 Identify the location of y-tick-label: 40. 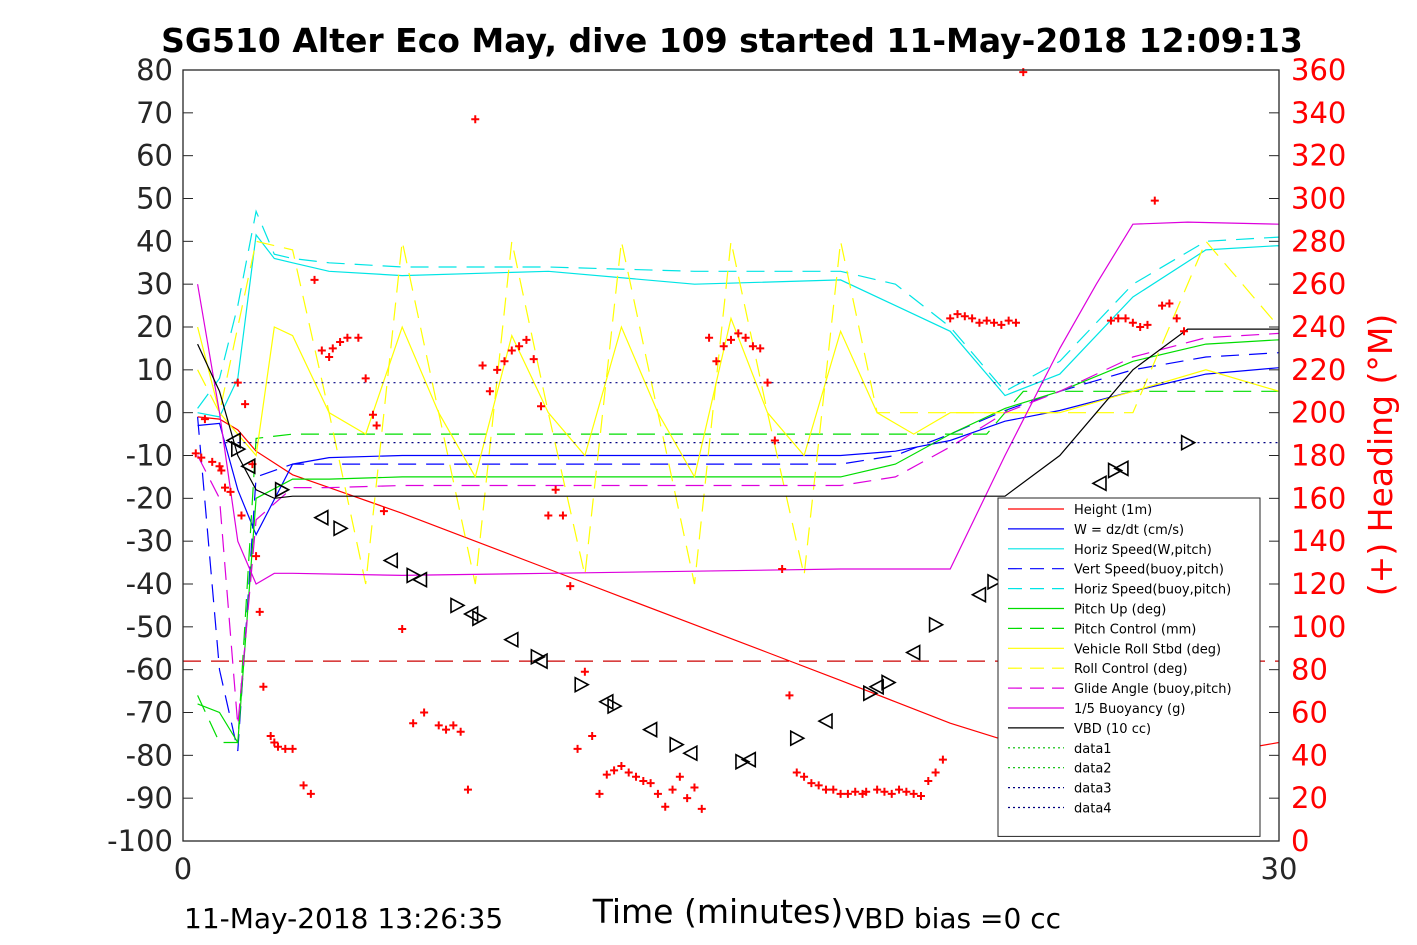
(154, 241).